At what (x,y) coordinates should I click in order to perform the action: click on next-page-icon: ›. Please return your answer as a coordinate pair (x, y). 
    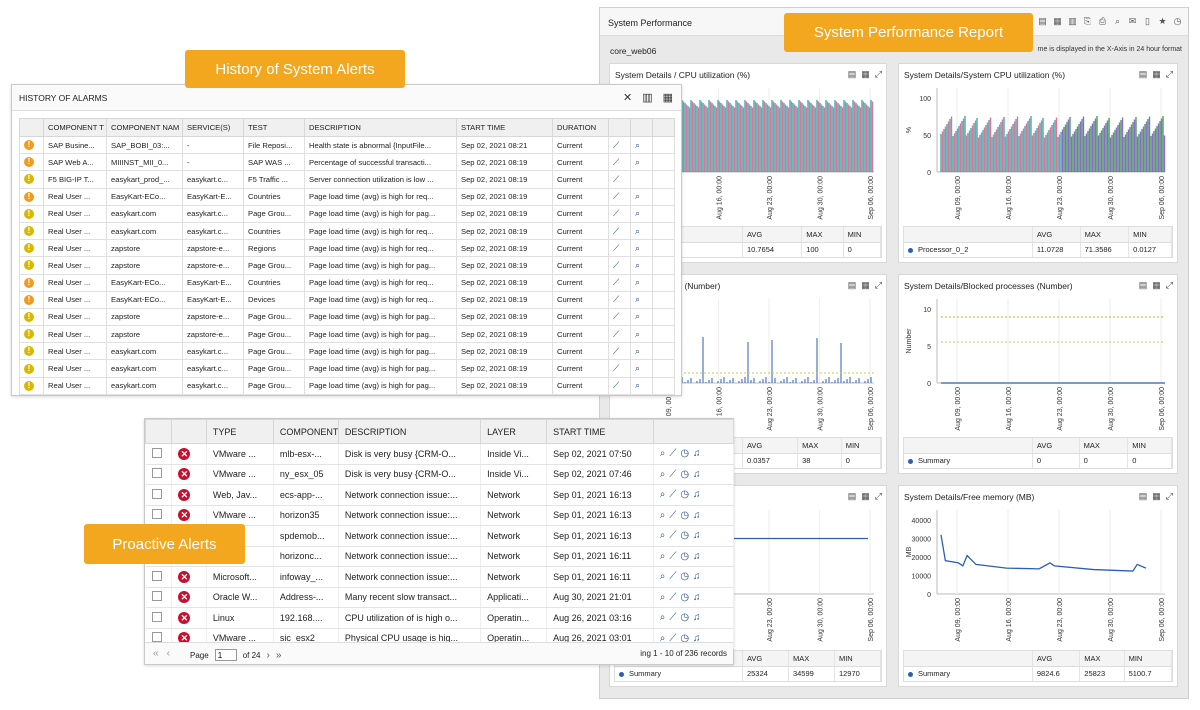
    Looking at the image, I should click on (268, 655).